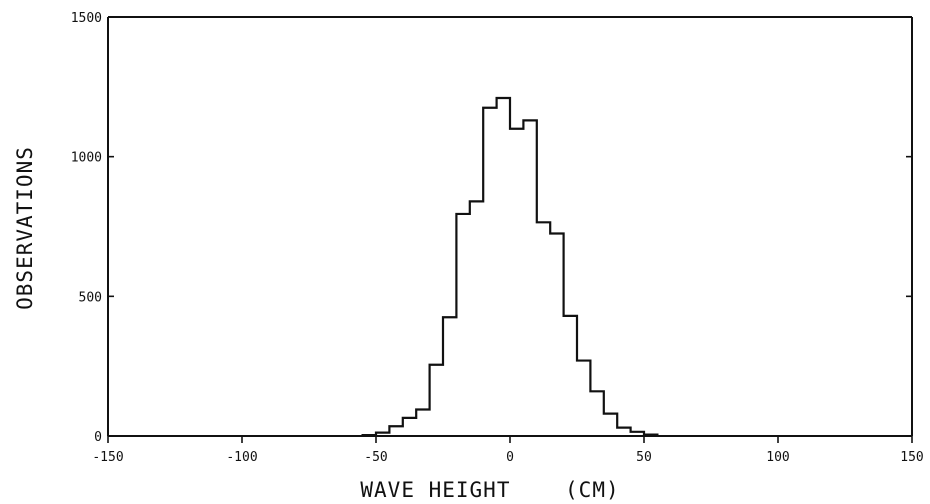  What do you see at coordinates (777, 457) in the screenshot?
I see `x-tick-label: 100` at bounding box center [777, 457].